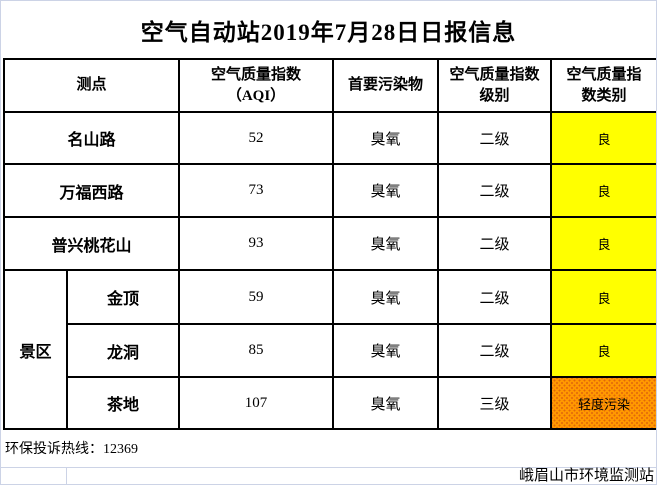 This screenshot has height=485, width=657. Describe the element at coordinates (256, 350) in the screenshot. I see `aqi-cell: 85` at that location.